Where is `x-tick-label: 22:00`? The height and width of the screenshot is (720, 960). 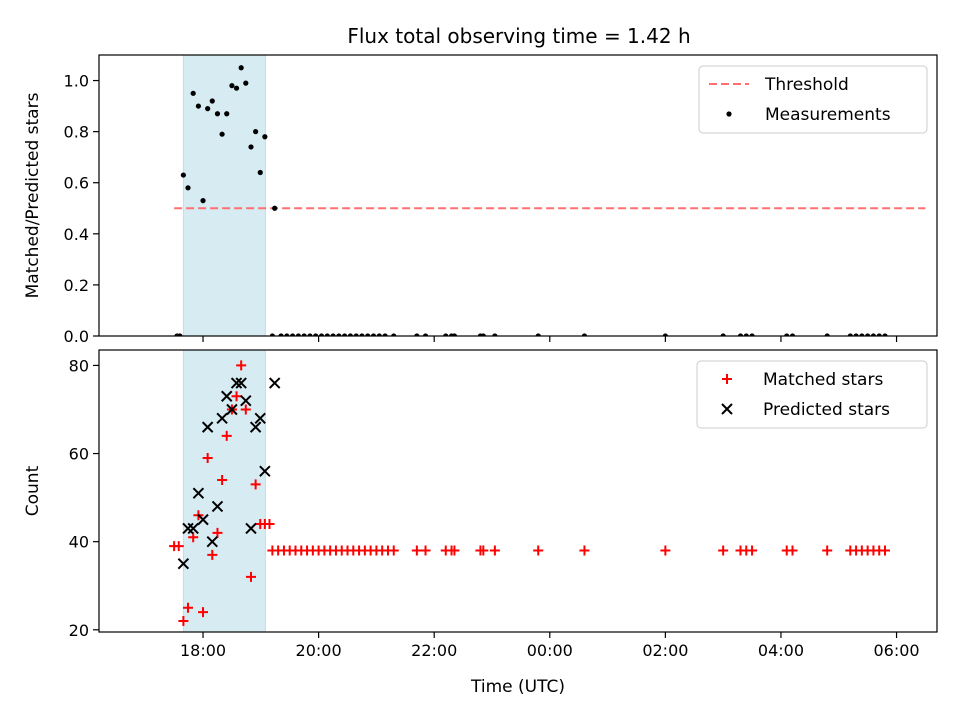
x-tick-label: 22:00 is located at coordinates (434, 650).